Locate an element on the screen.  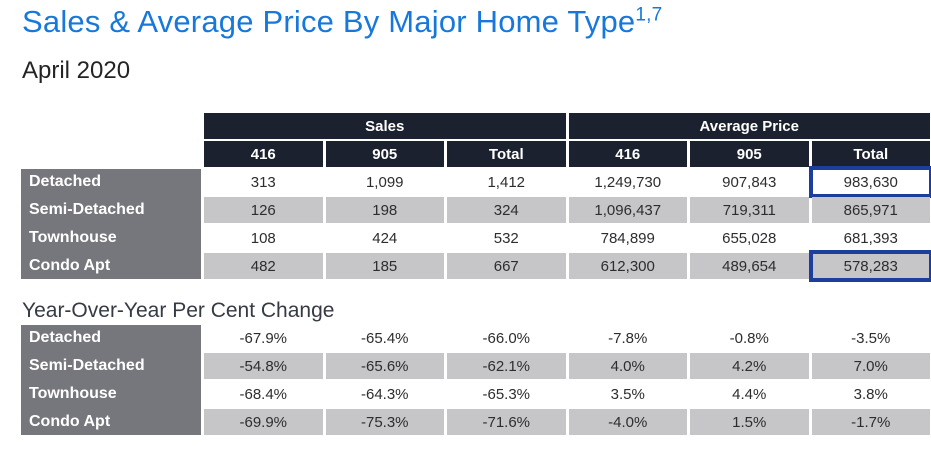
table-cell: -66.0% is located at coordinates (506, 338).